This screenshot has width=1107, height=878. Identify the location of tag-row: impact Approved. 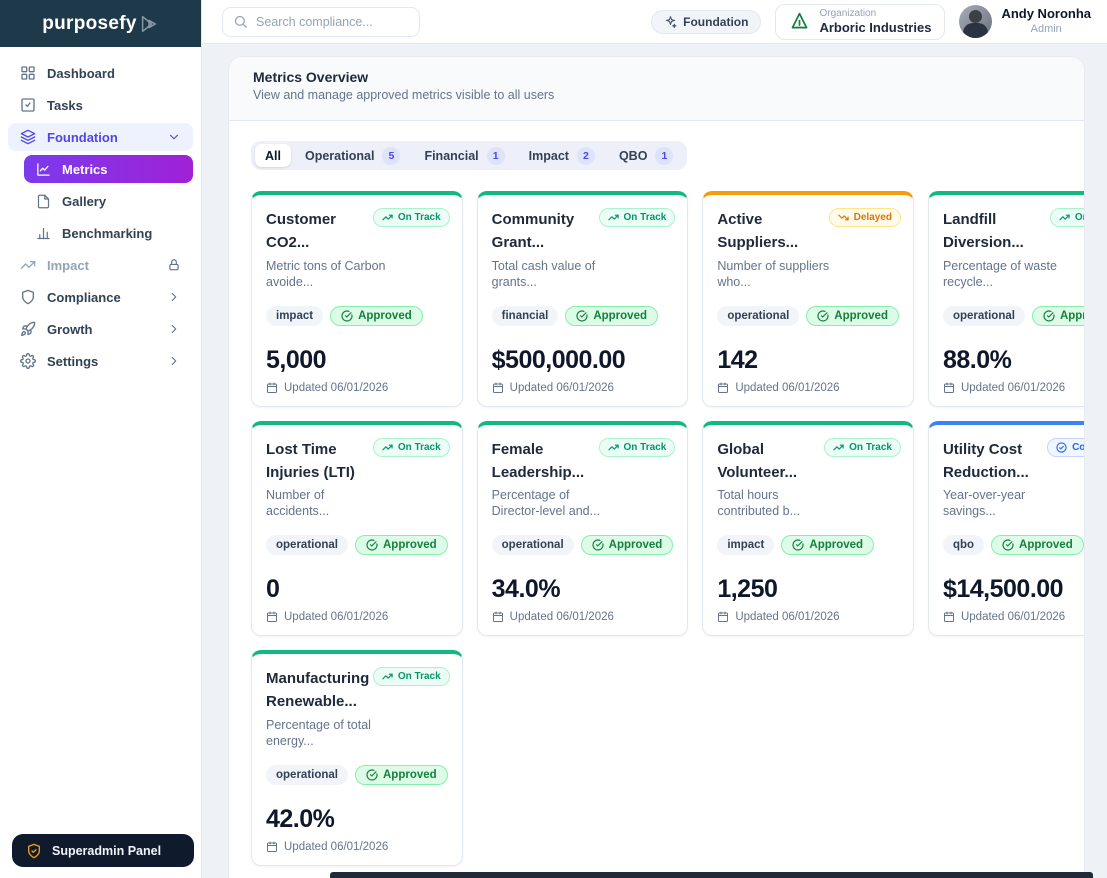
(808, 545).